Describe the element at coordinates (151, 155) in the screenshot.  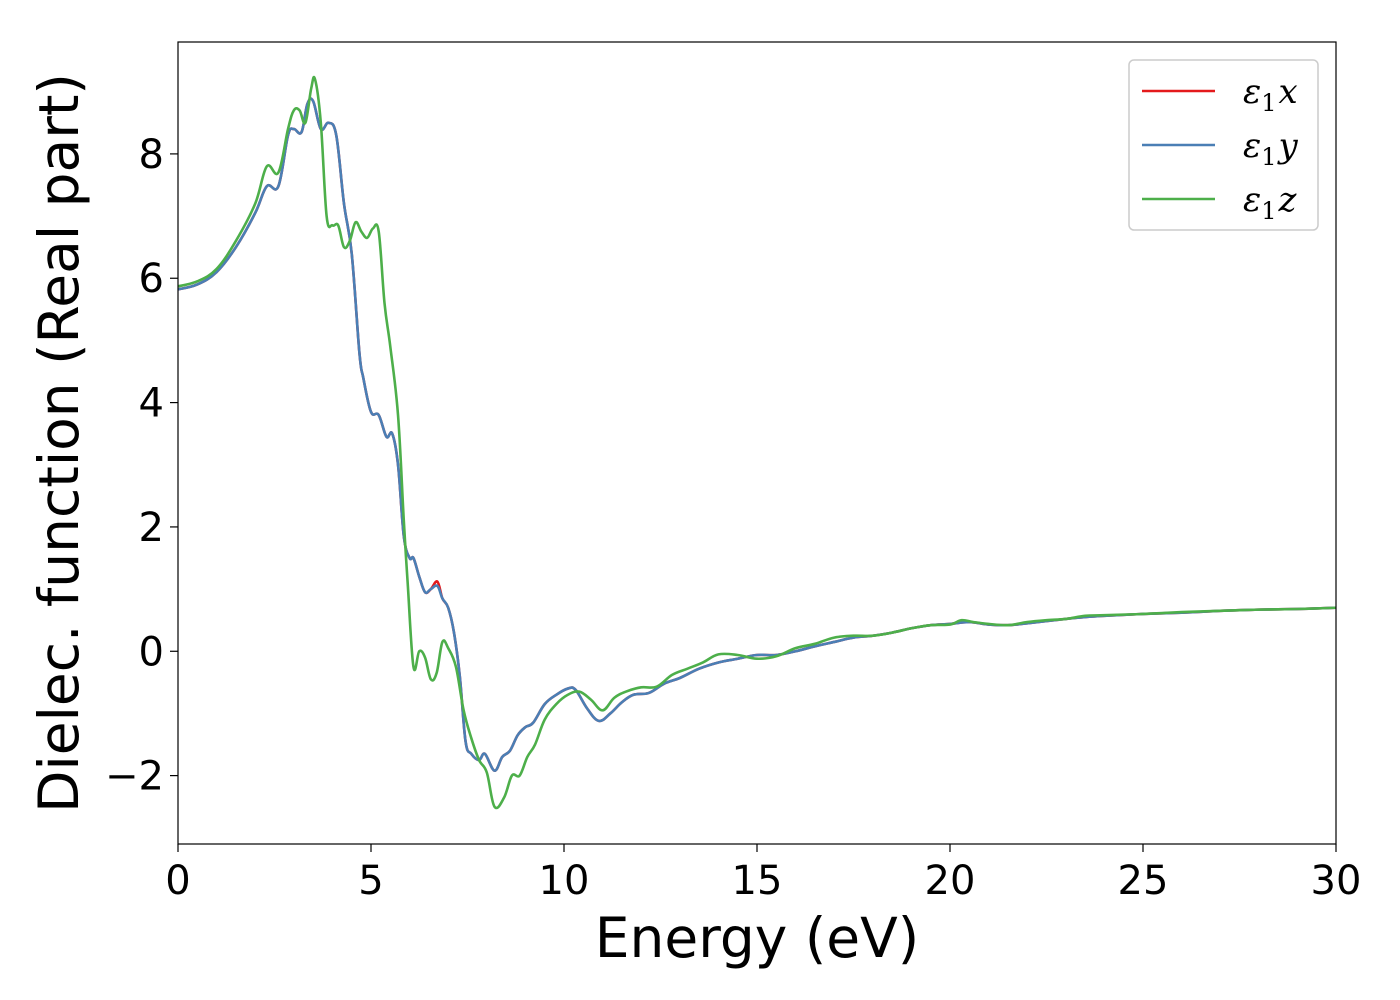
I see `y-tick-label: 8` at that location.